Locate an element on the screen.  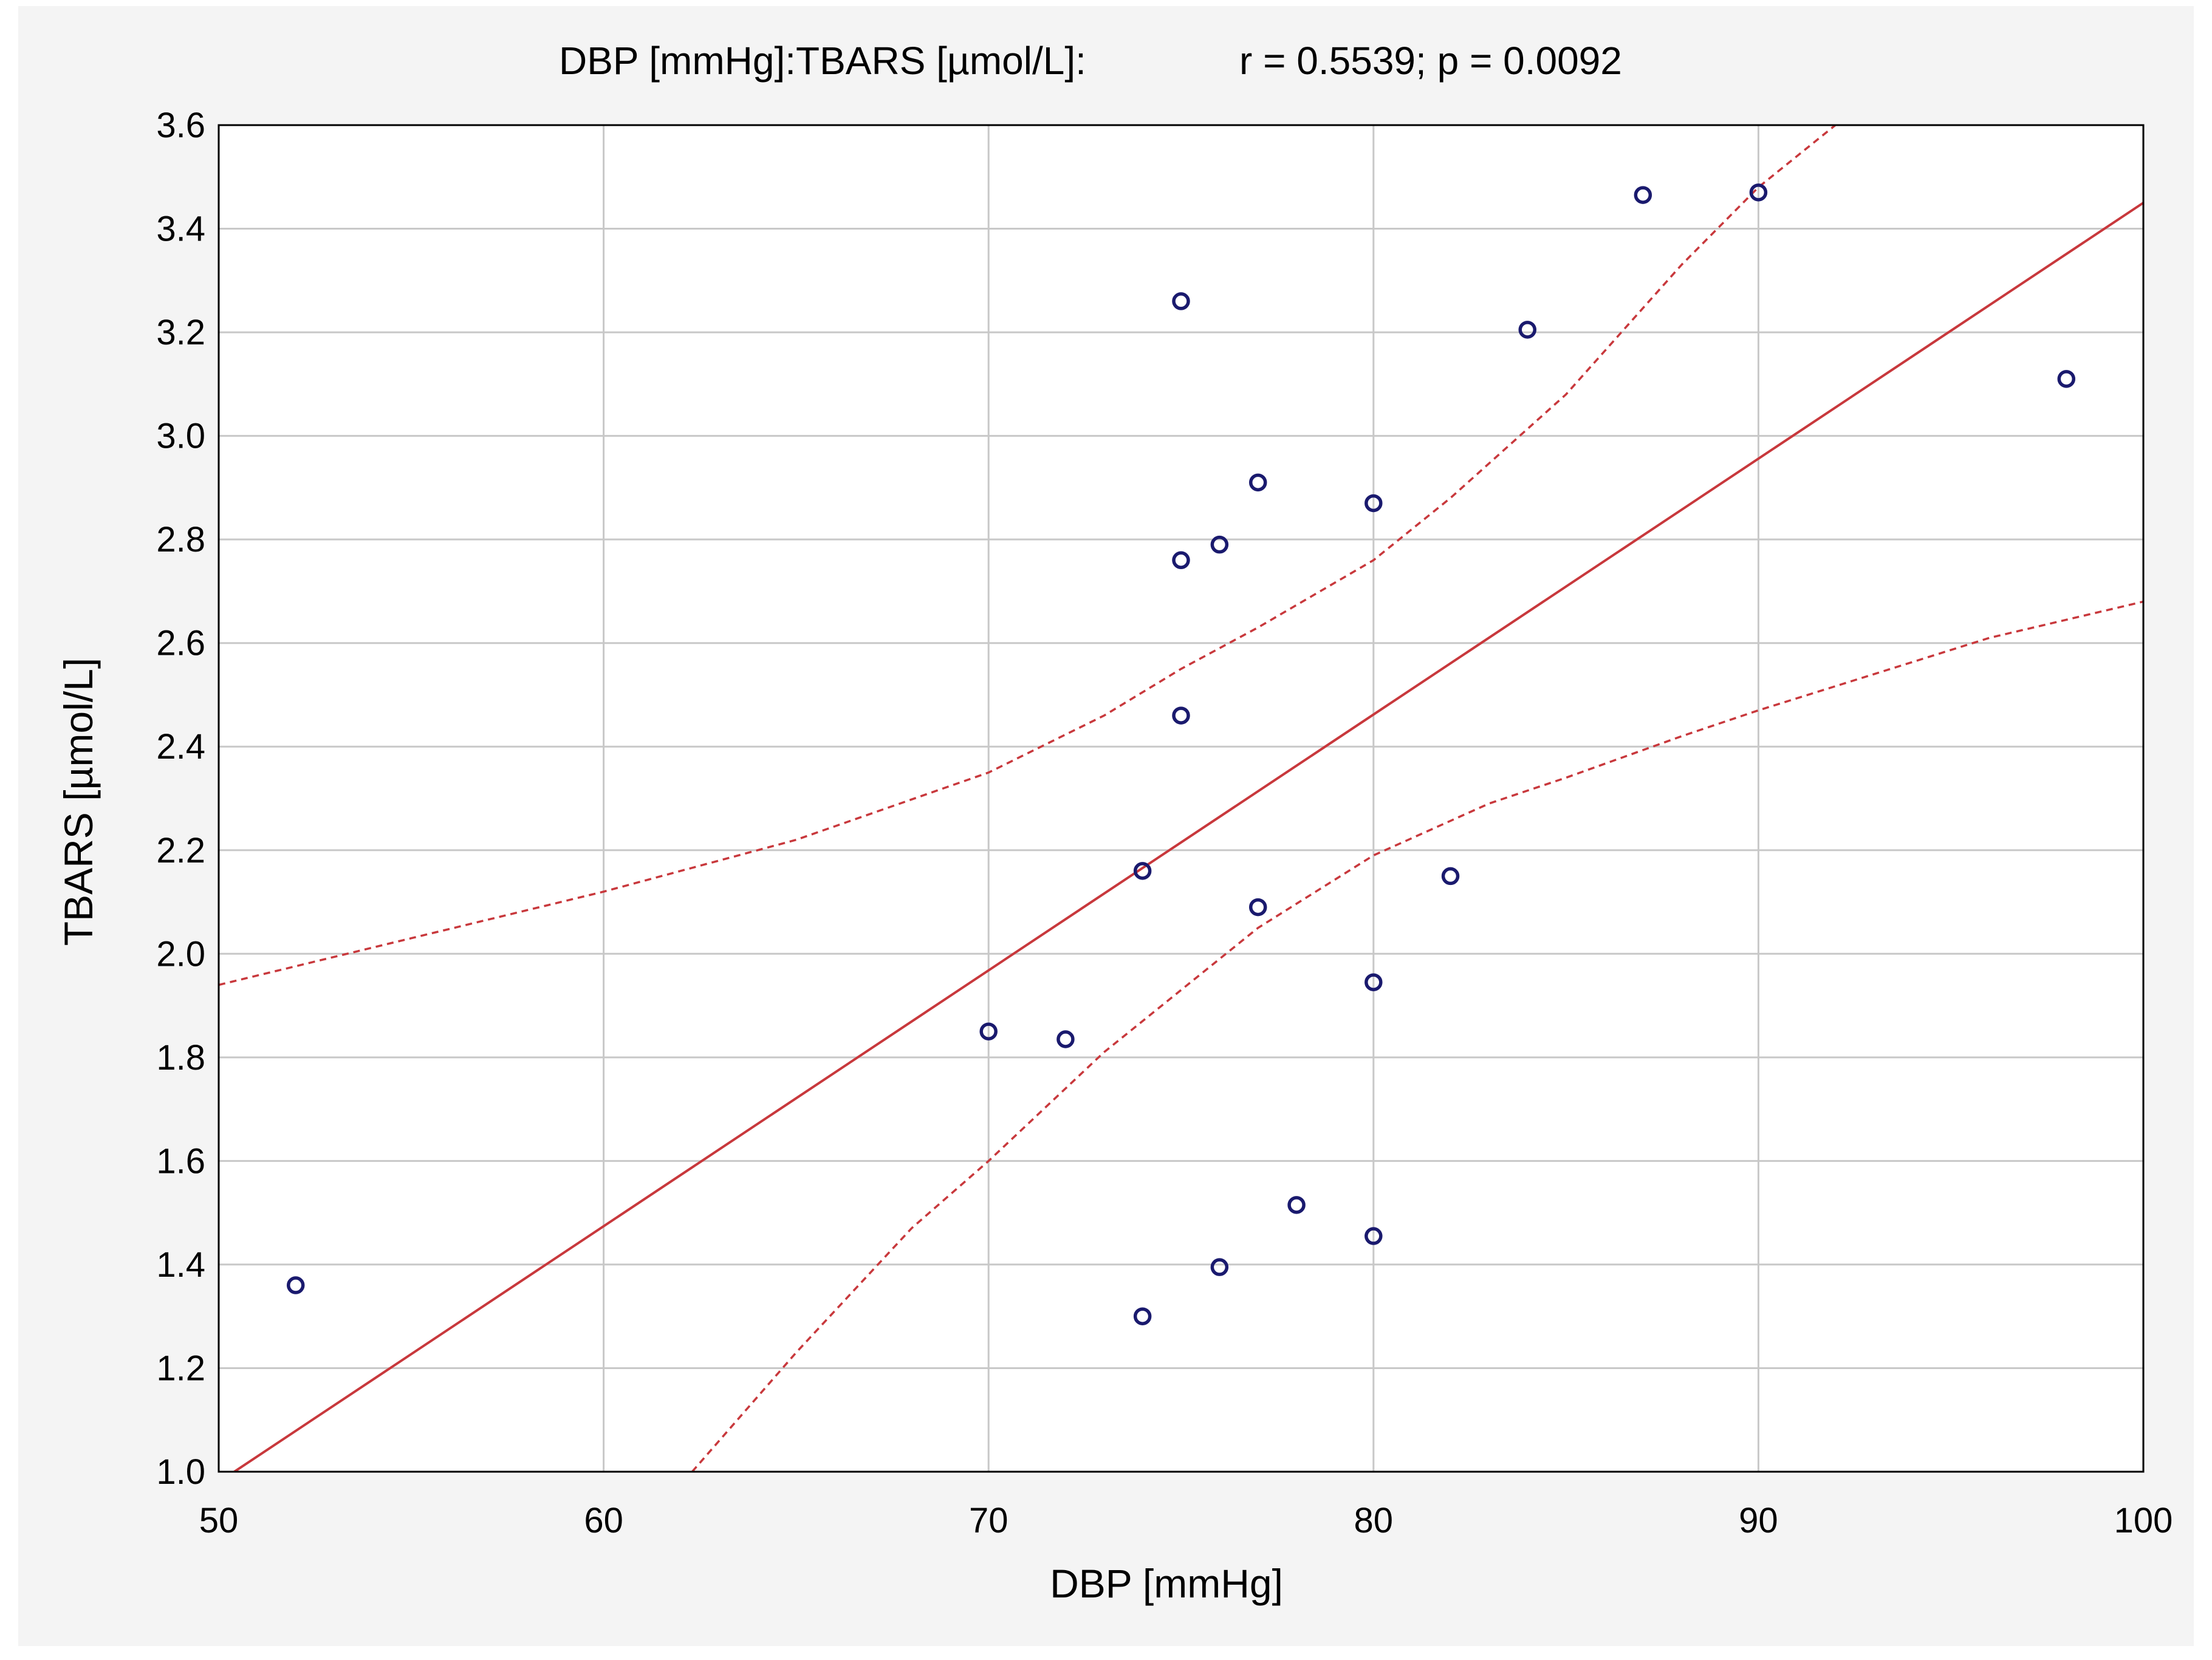
x-axis-ticks: 50 60 70 80 90 100 is located at coordinates (1186, 1520).